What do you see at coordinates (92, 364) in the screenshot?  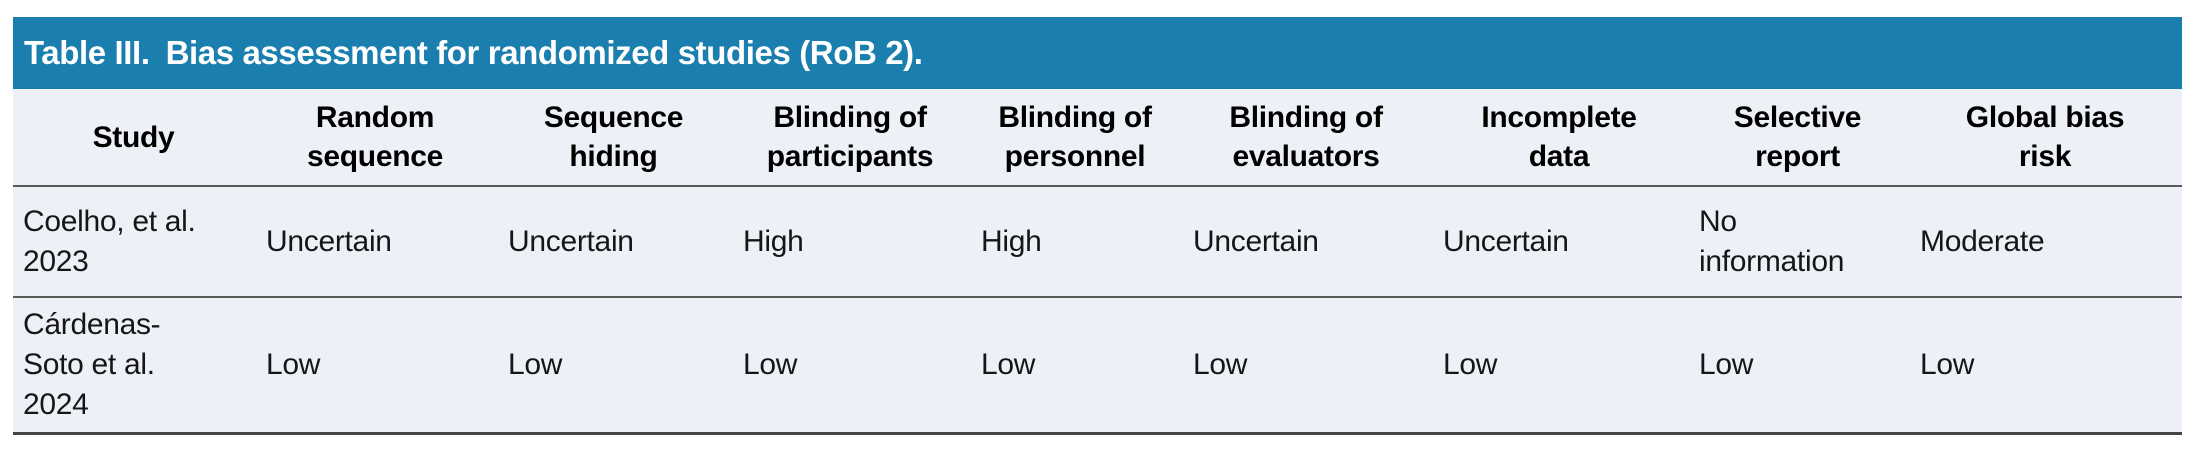 I see `study-name: Cárdenas-Soto et al. 2024` at bounding box center [92, 364].